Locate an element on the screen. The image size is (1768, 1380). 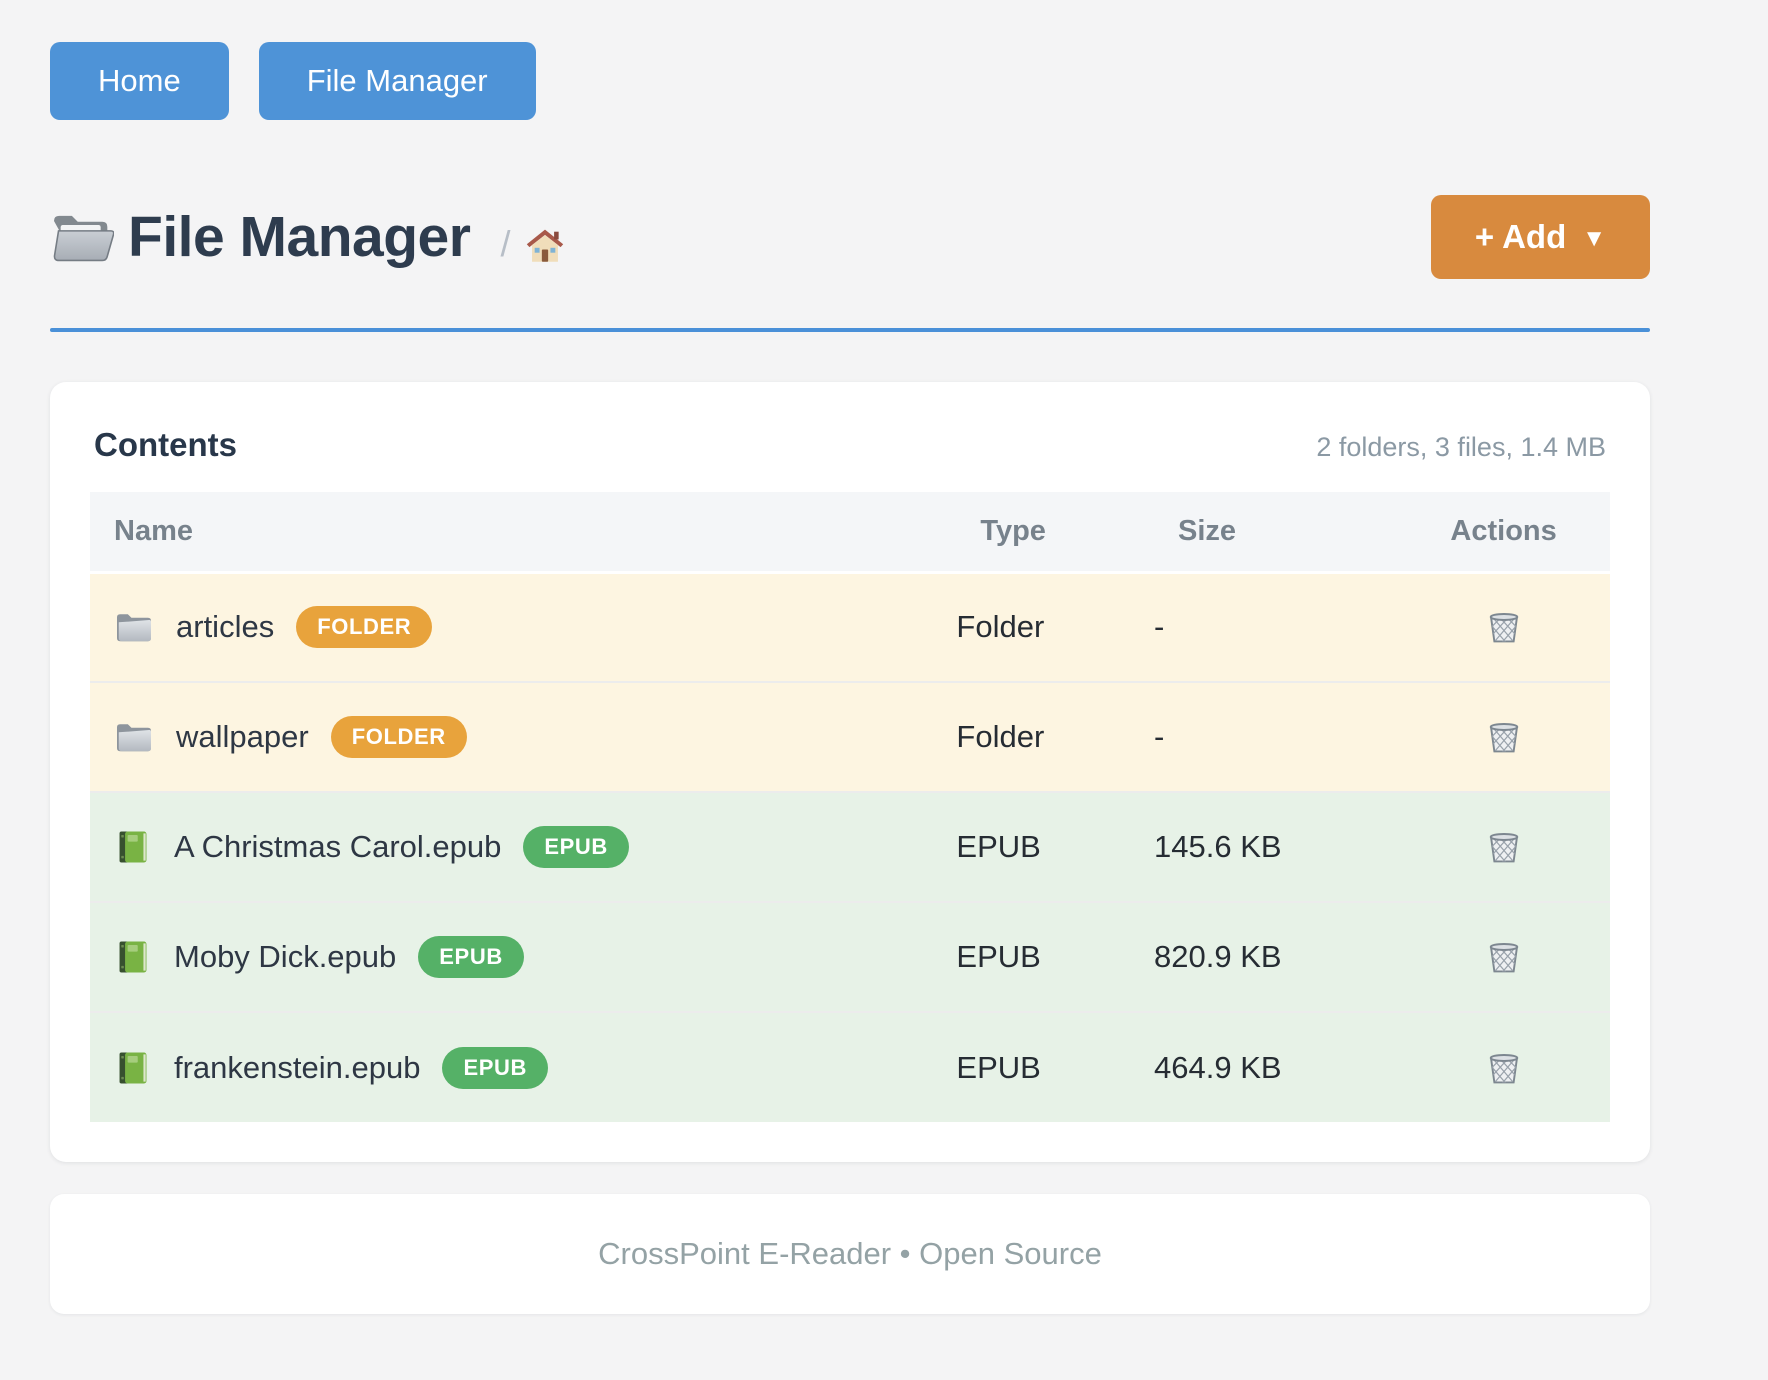
add-button: + Add ▼ is located at coordinates (1540, 237).